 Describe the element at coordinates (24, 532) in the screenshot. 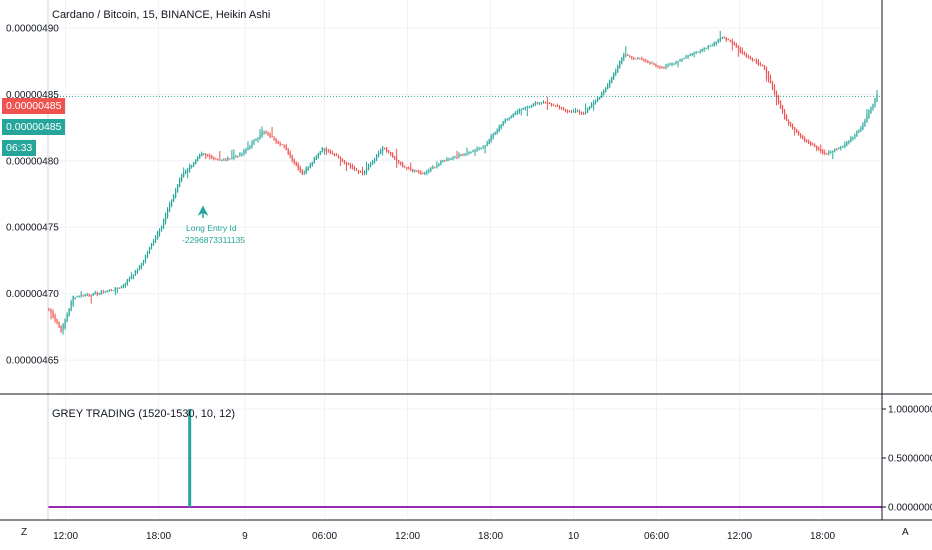

I see `zoom-button: Z` at that location.